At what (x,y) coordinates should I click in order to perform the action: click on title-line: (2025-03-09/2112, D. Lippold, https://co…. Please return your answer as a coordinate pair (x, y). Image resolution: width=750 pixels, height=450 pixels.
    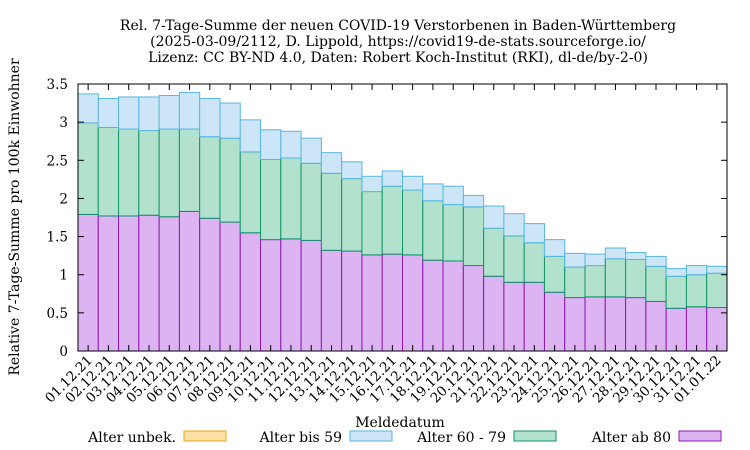
    Looking at the image, I should click on (398, 42).